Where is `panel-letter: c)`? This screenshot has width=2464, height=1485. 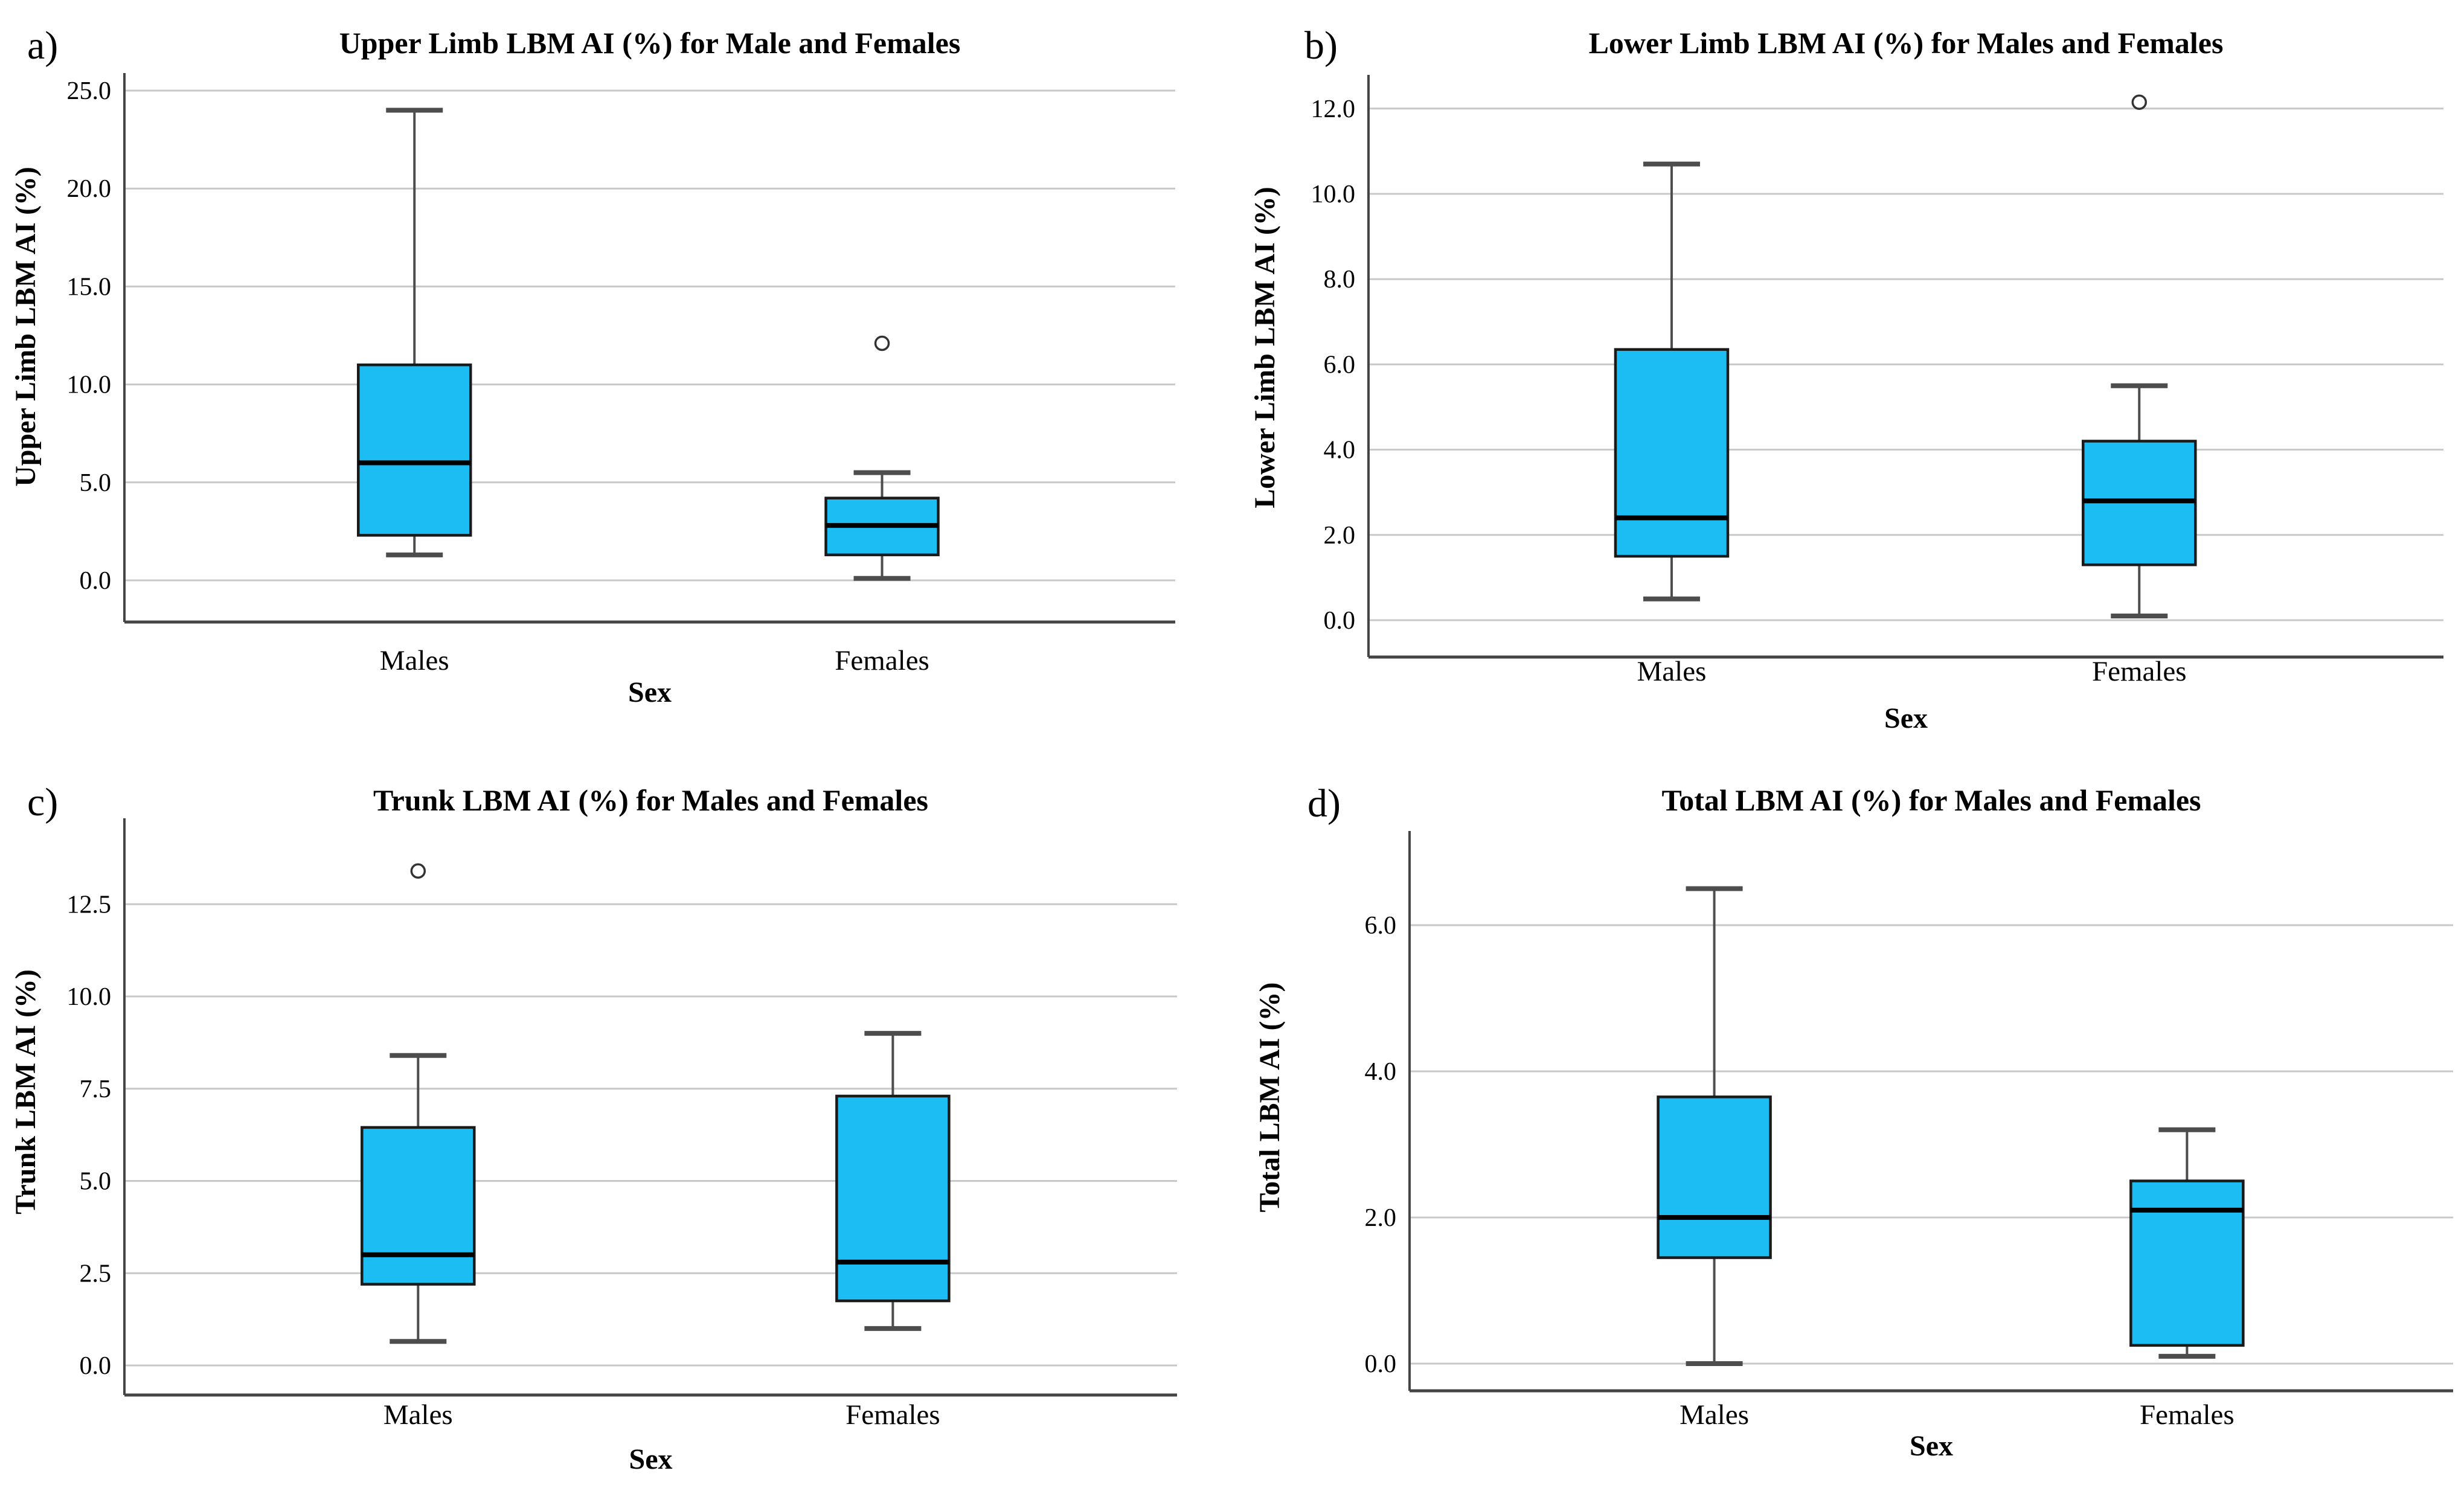 panel-letter: c) is located at coordinates (42, 802).